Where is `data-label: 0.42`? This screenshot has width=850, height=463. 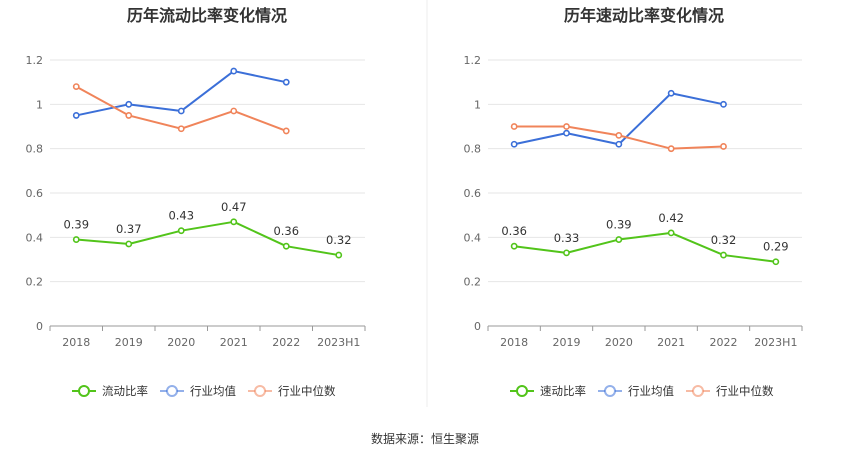
data-label: 0.42 is located at coordinates (671, 218).